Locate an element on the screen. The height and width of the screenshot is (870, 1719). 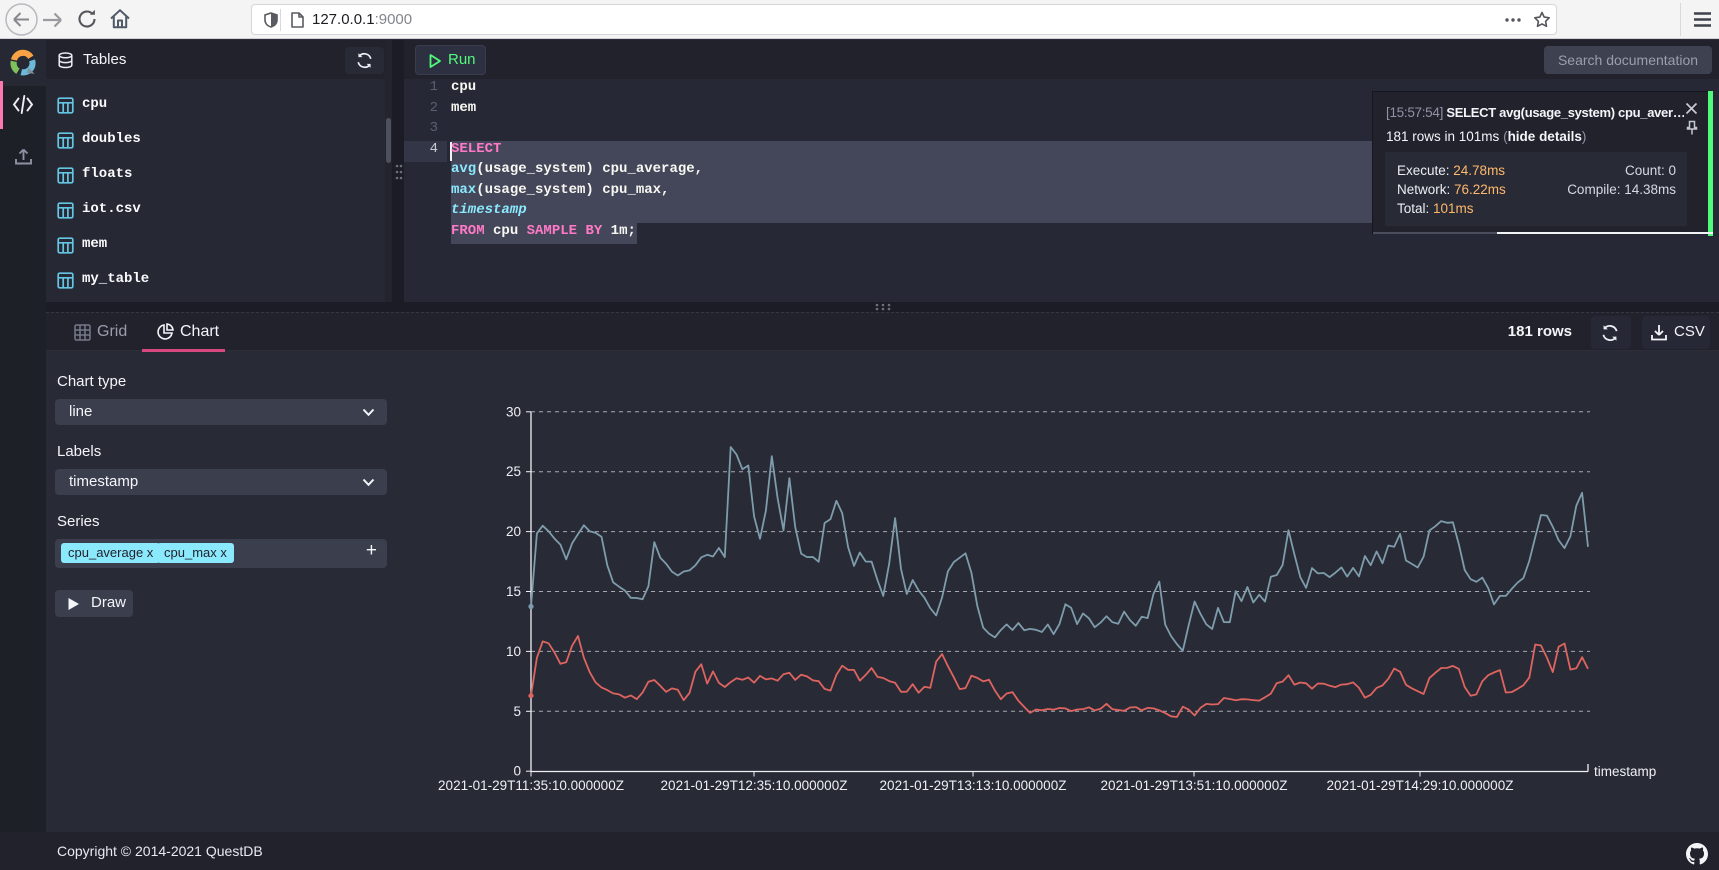
svg-text: 2021-01-29T13:13:10.000000Z is located at coordinates (973, 785).